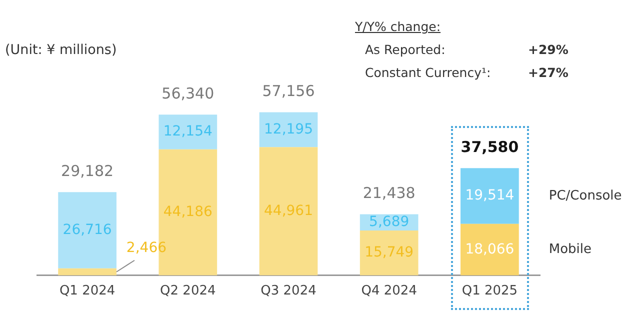 This screenshot has height=325, width=640. I want to click on data-label: 15,749, so click(389, 252).